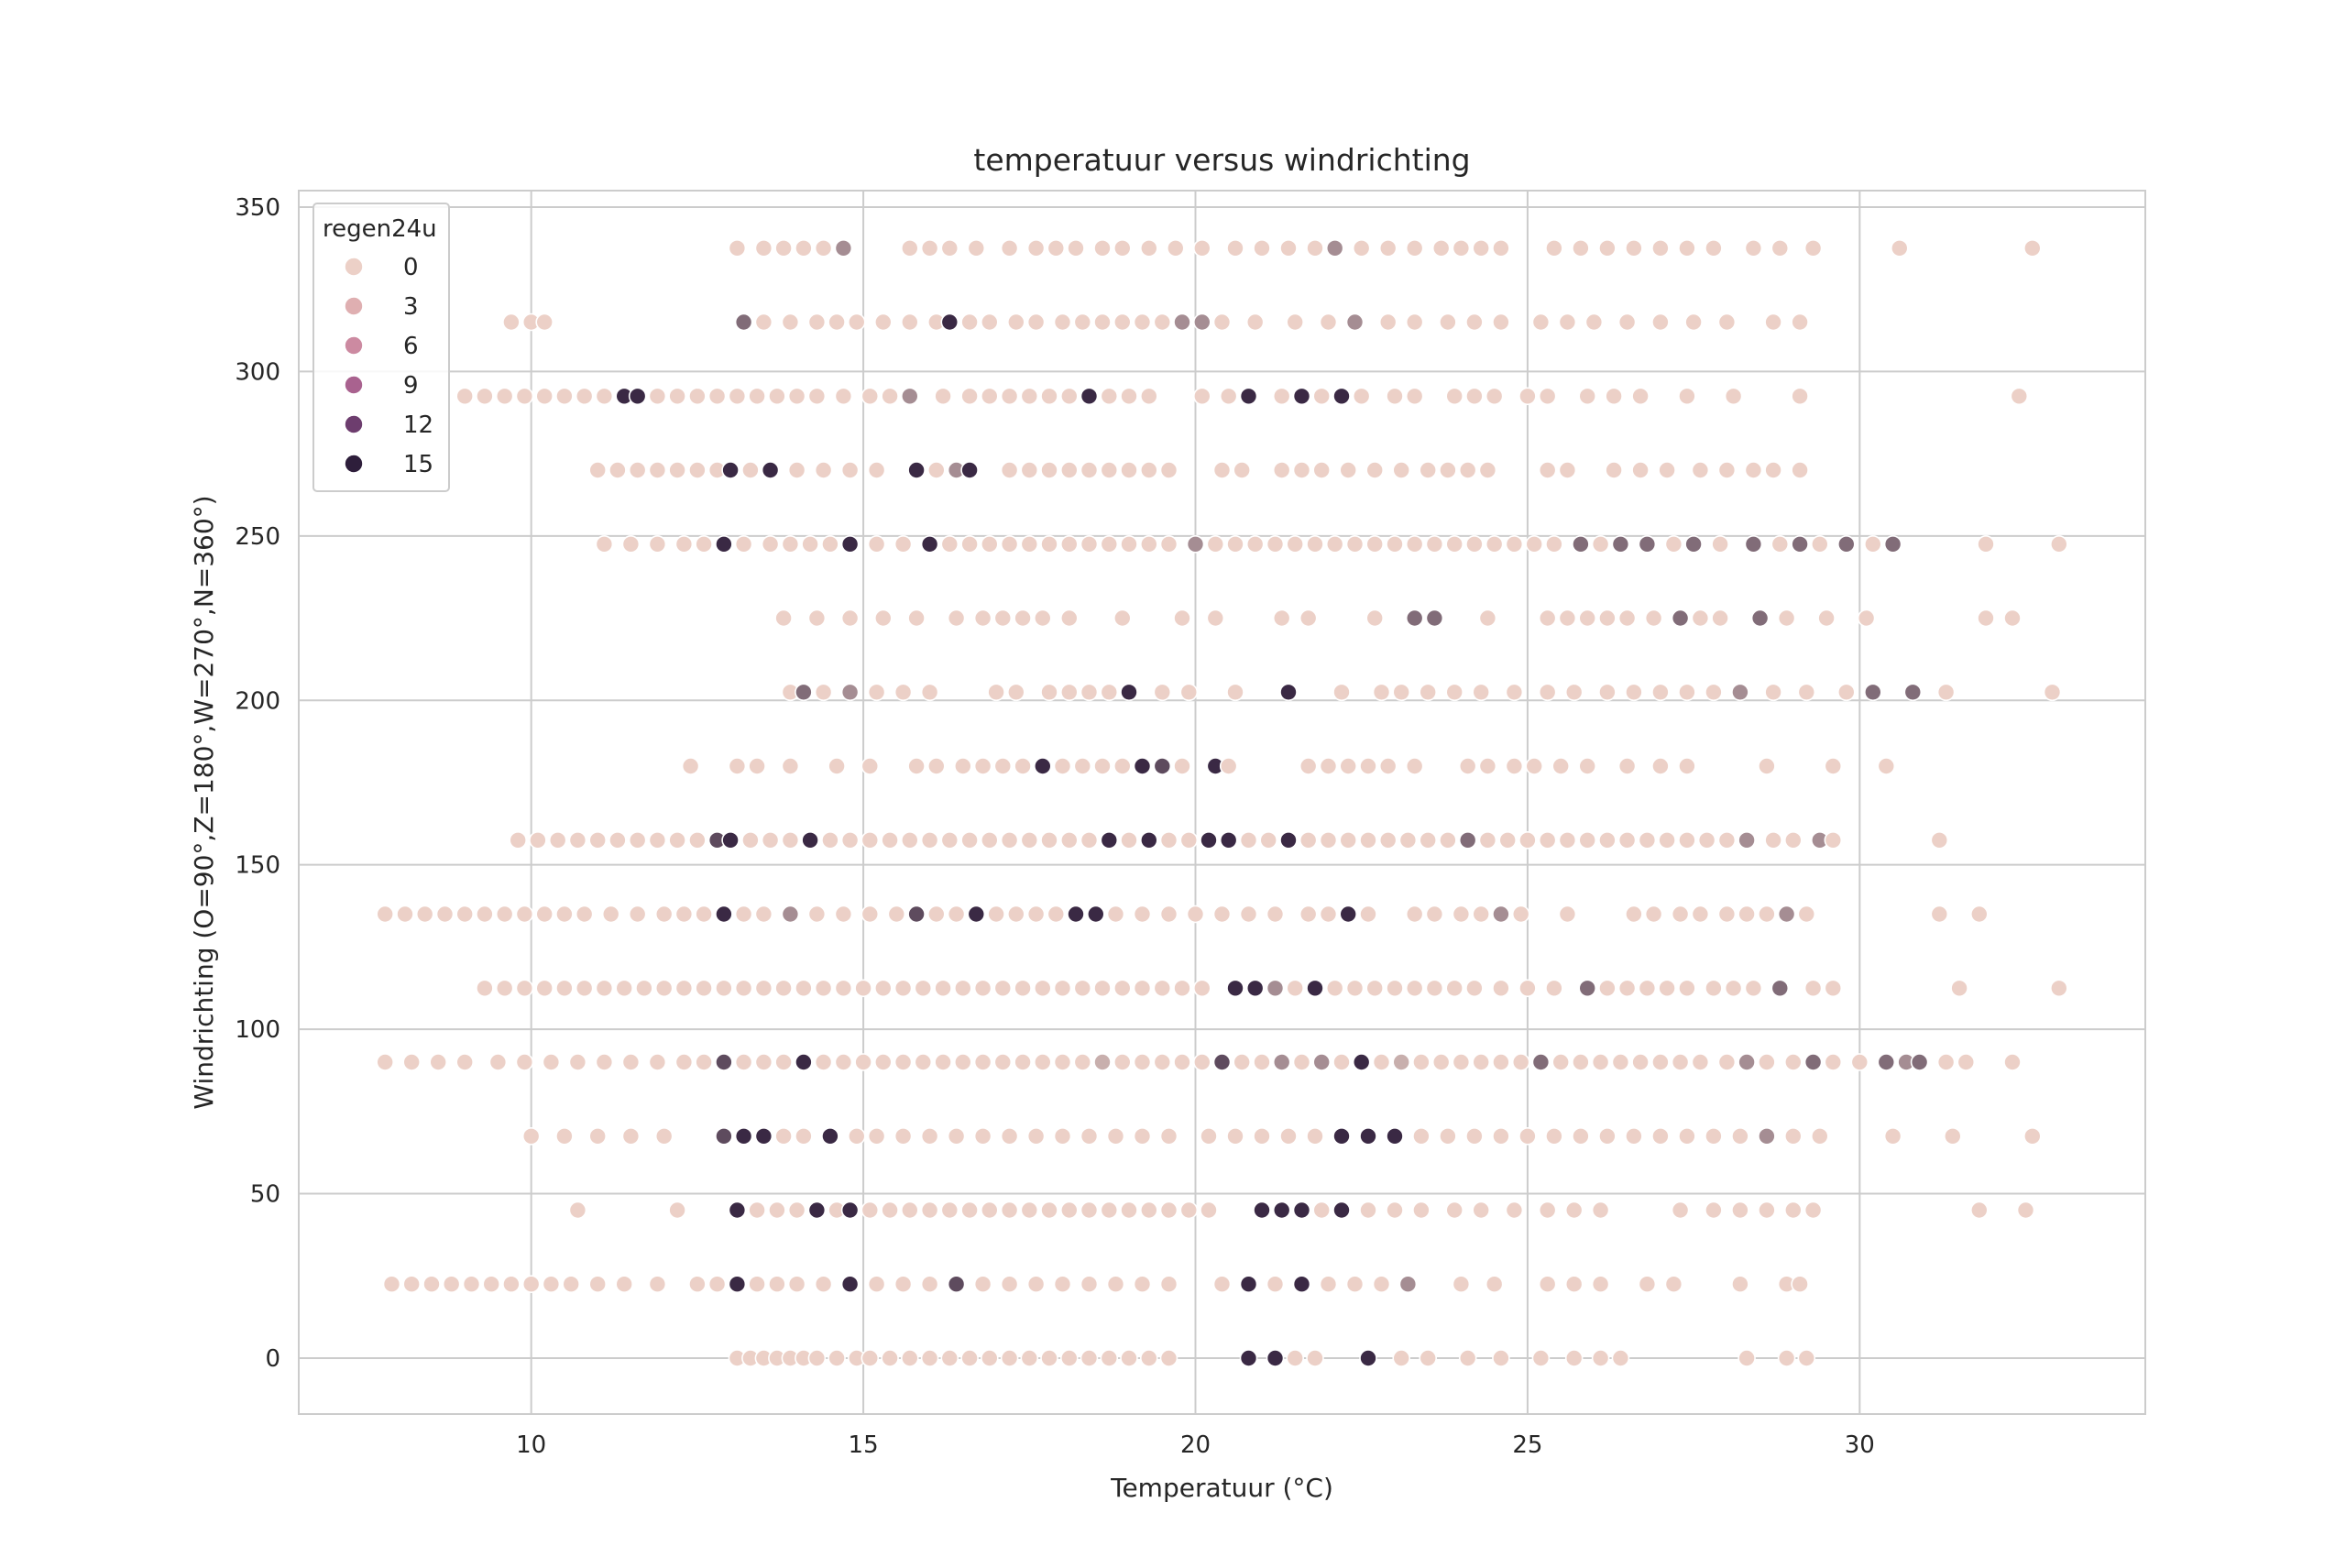 This screenshot has height=1568, width=2346. Describe the element at coordinates (411, 267) in the screenshot. I see `legend-entry-label: 0` at that location.